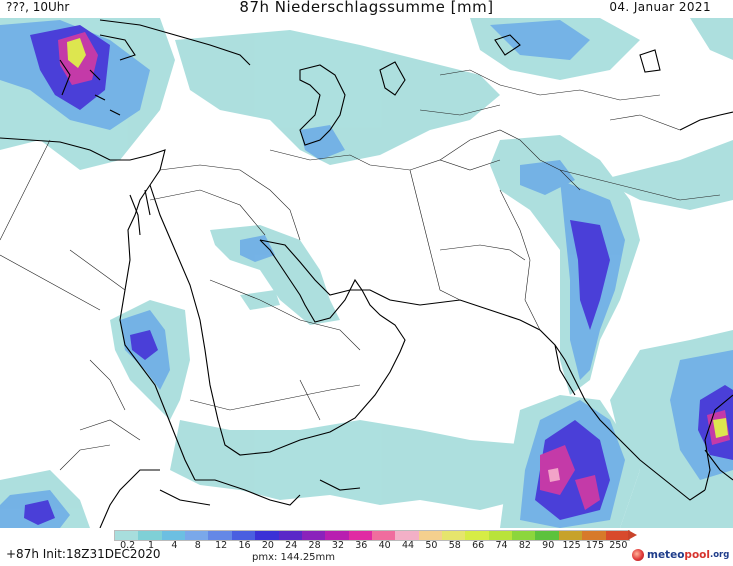  Describe the element at coordinates (571, 545) in the screenshot. I see `scale-tick-label: 125` at that location.